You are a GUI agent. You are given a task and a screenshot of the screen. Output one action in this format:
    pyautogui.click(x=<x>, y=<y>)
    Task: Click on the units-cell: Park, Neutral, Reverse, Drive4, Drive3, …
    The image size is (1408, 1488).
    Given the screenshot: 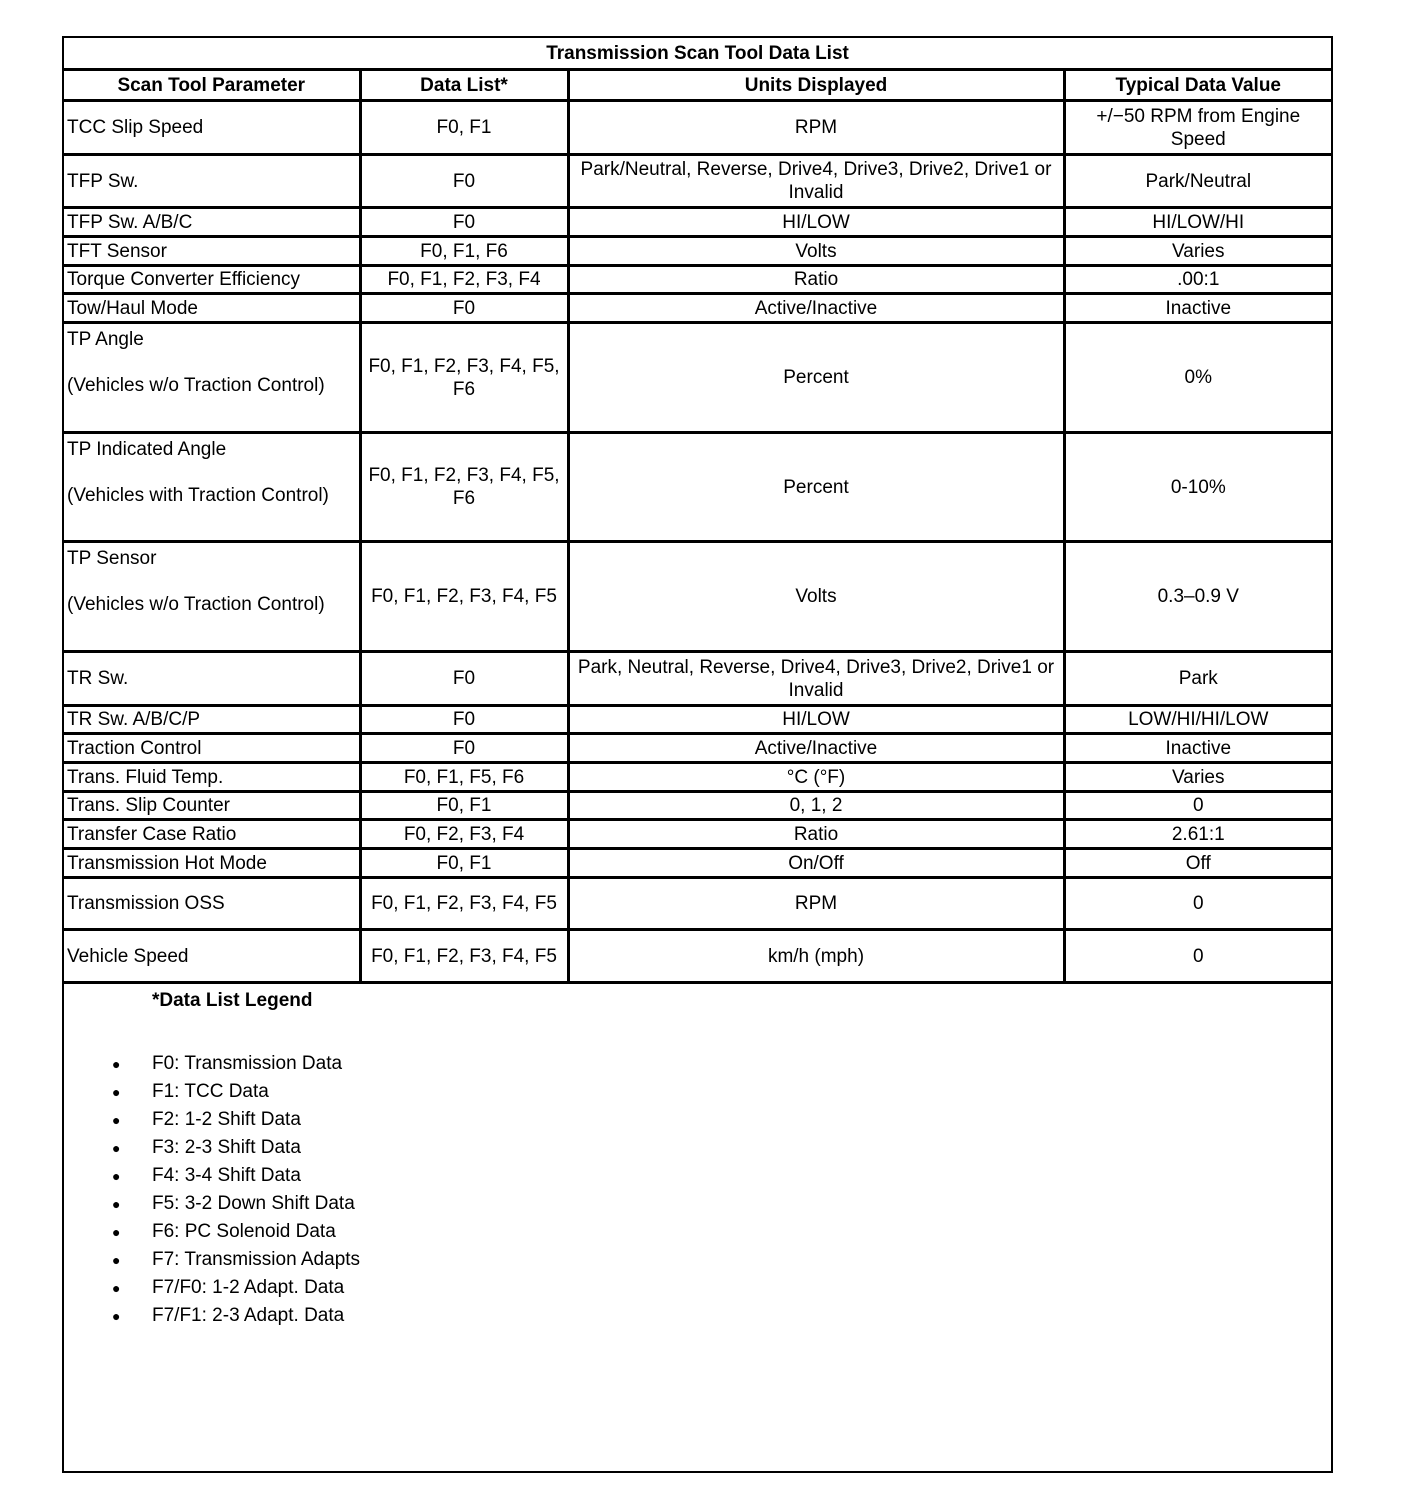 What is the action you would take?
    pyautogui.click(x=816, y=678)
    